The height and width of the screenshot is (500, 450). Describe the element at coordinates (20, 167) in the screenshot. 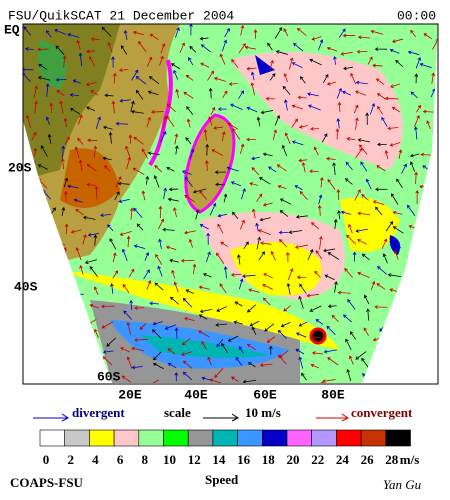

I see `lat-label: 20S` at that location.